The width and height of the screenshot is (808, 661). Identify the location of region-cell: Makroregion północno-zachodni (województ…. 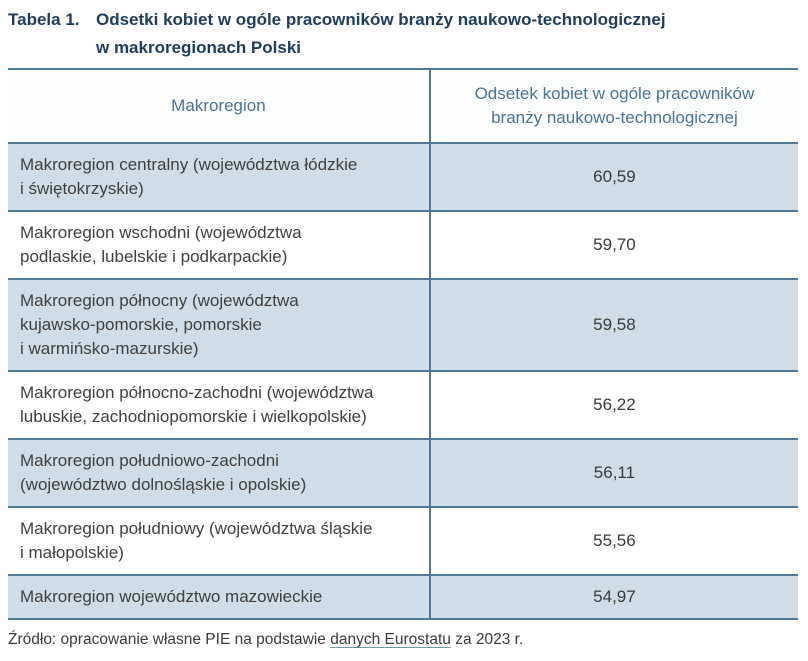
(219, 405).